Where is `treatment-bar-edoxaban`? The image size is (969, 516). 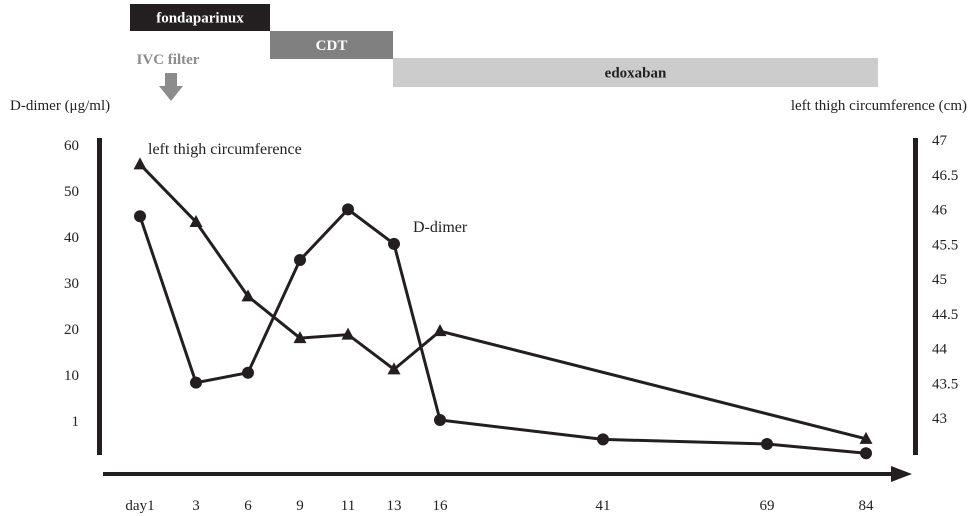 treatment-bar-edoxaban is located at coordinates (635, 72).